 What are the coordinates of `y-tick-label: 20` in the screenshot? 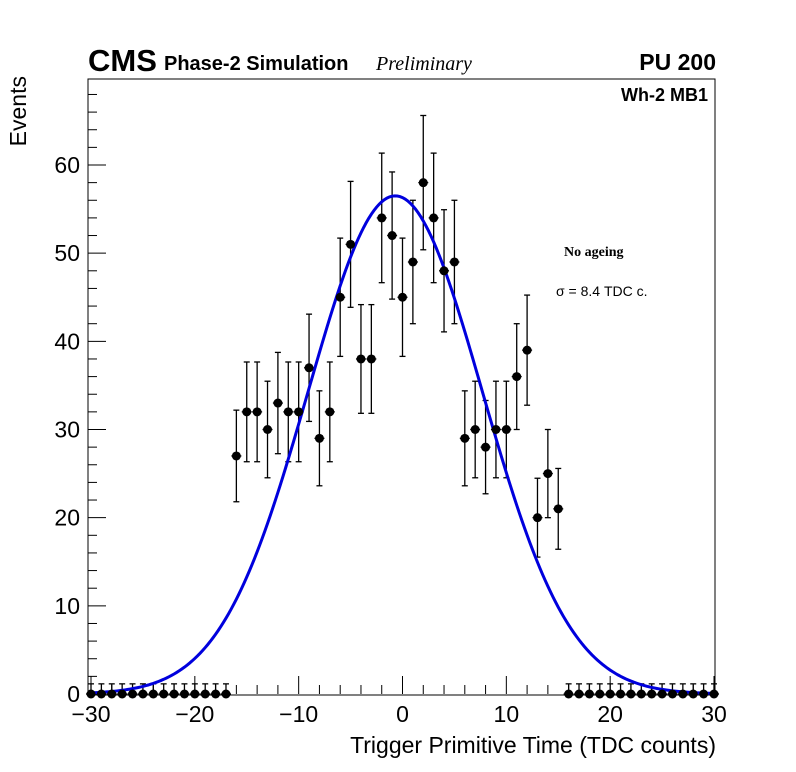 It's located at (67, 518).